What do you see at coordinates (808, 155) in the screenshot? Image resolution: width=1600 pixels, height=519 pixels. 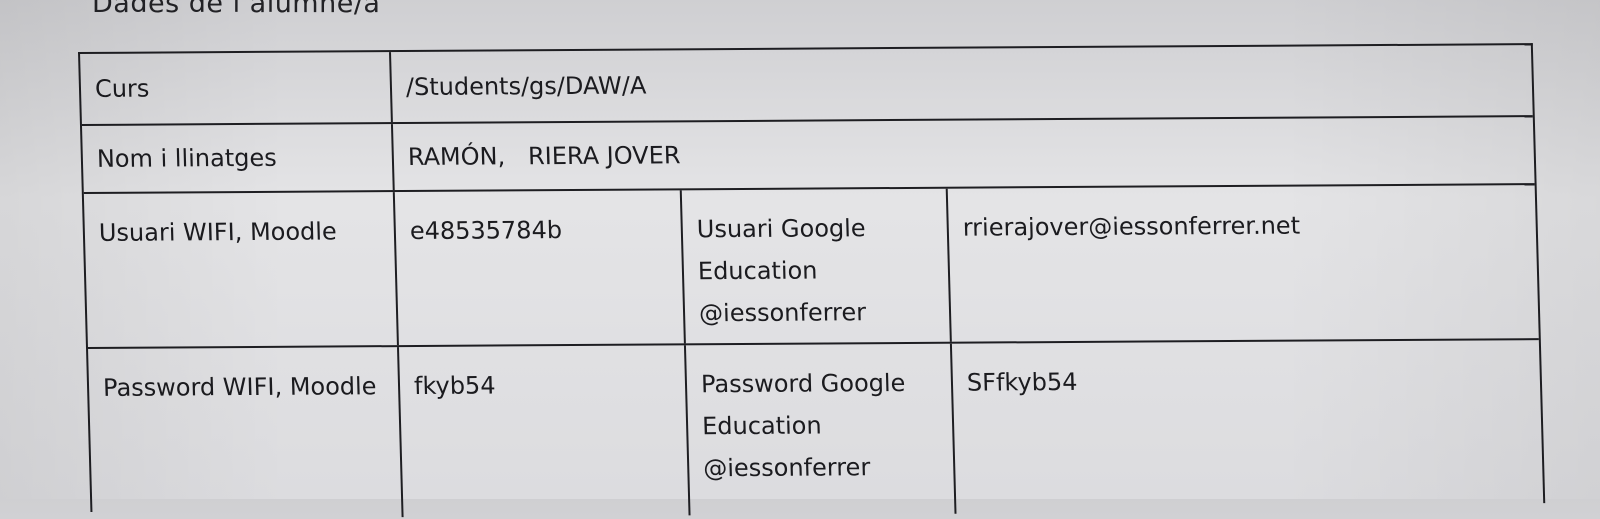 I see `table-row-nom: Nom i llinatges RAMÓN, RIERA JOVER` at bounding box center [808, 155].